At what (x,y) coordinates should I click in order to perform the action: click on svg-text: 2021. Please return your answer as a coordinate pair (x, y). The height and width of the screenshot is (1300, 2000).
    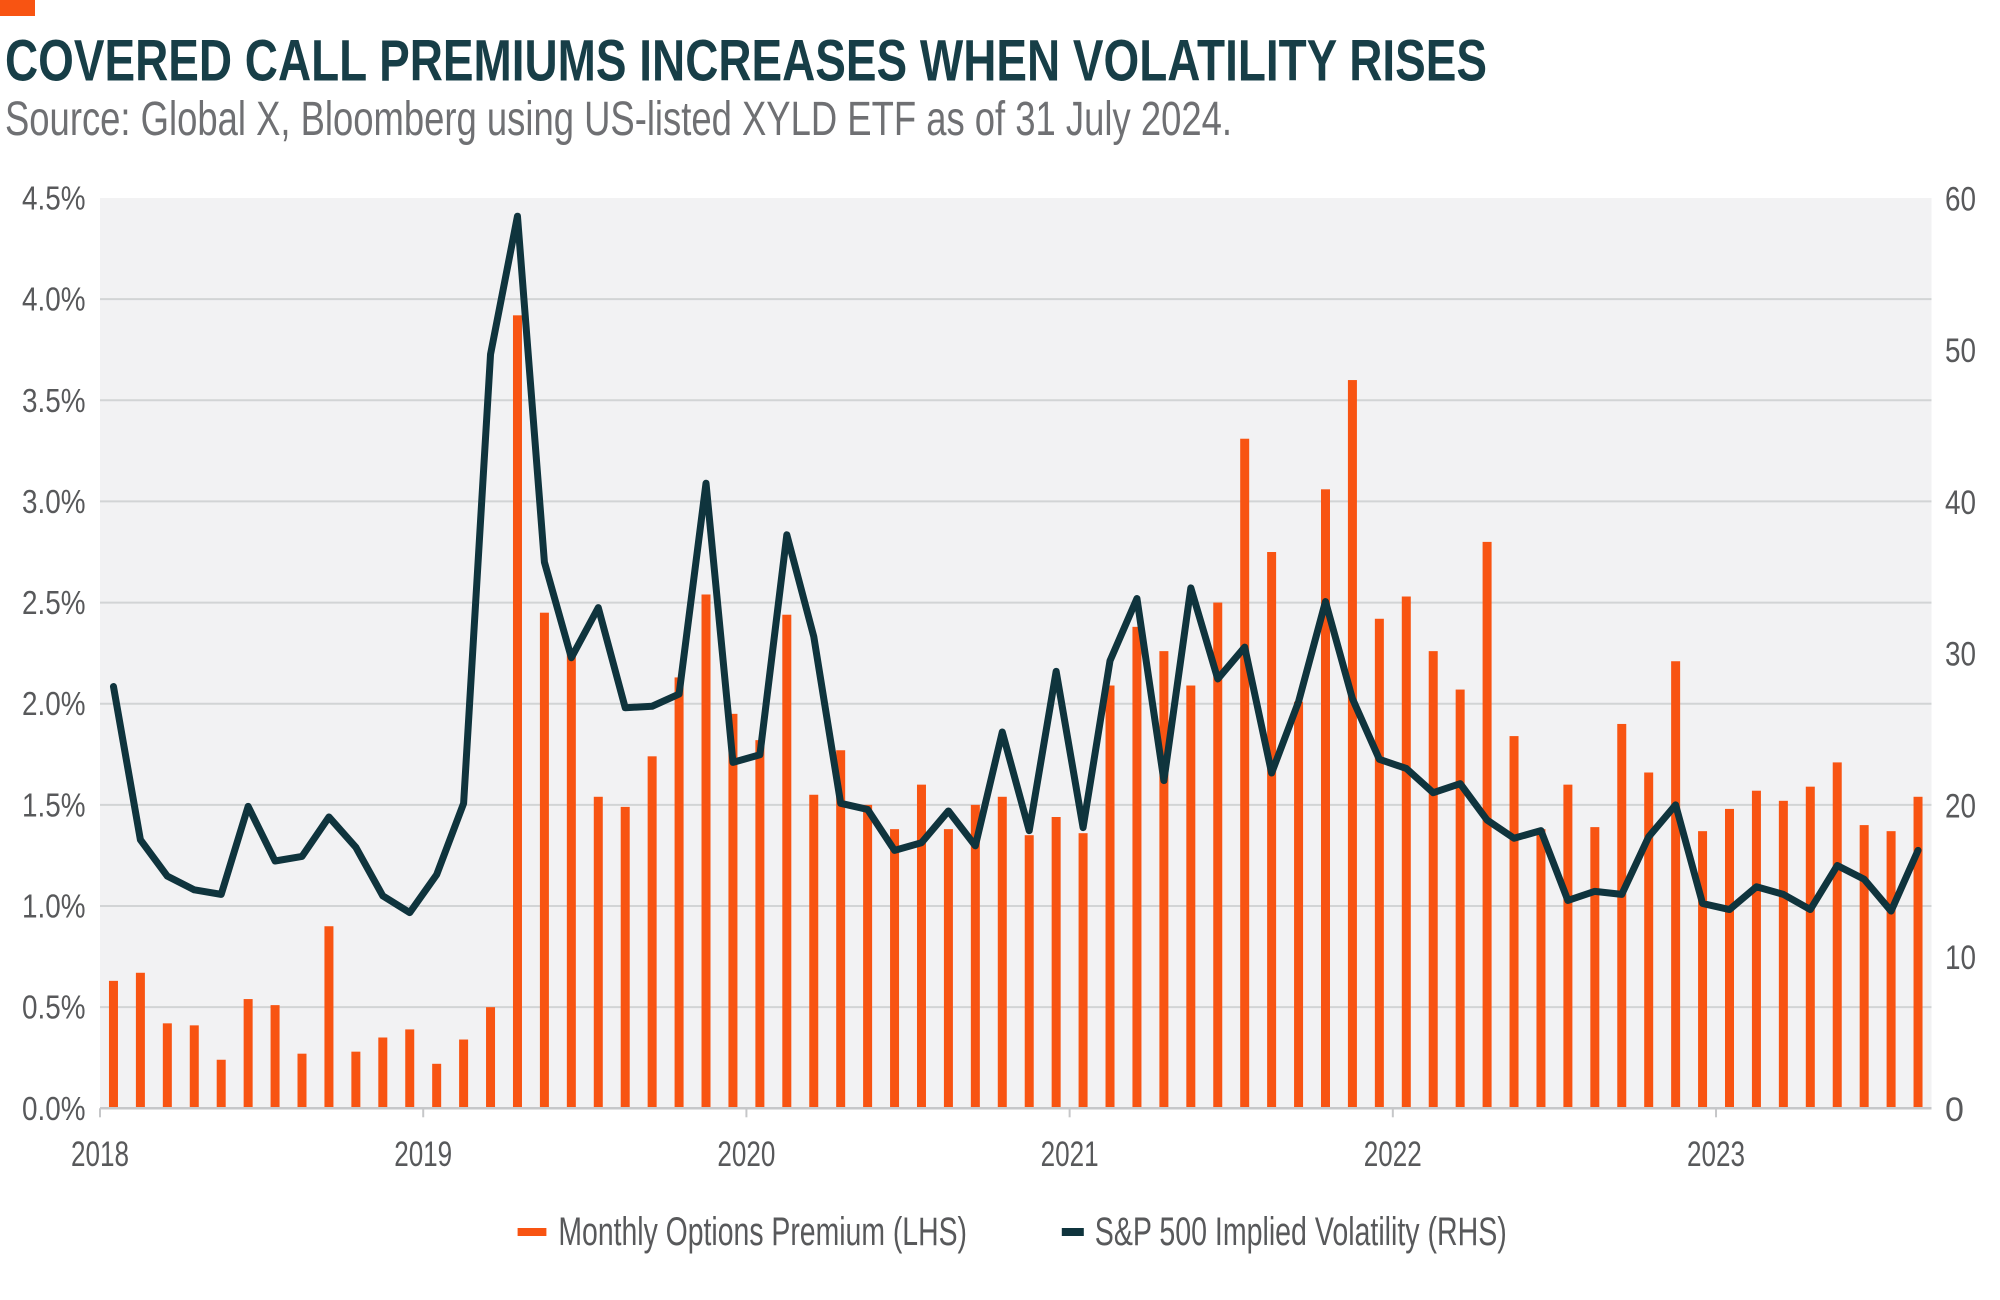
    Looking at the image, I should click on (1070, 1154).